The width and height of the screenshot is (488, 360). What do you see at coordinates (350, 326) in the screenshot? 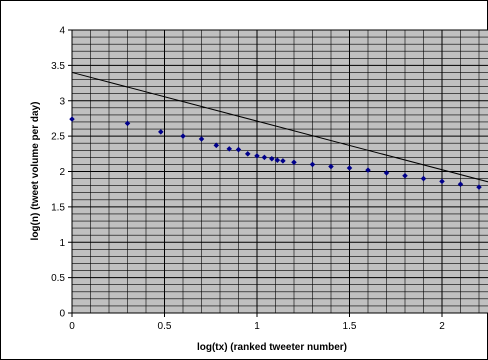
I see `x-tick-label: 1.5` at bounding box center [350, 326].